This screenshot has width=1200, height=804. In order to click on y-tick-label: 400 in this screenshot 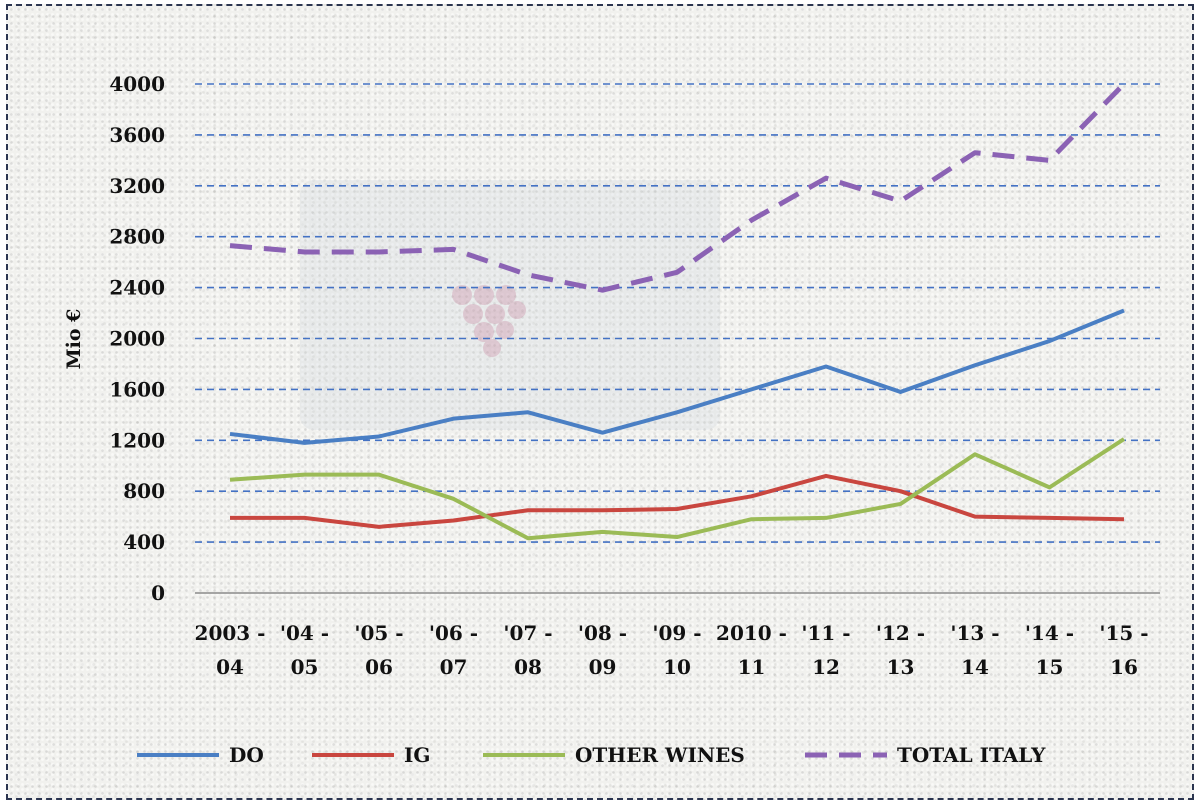, I will do `click(144, 542)`.